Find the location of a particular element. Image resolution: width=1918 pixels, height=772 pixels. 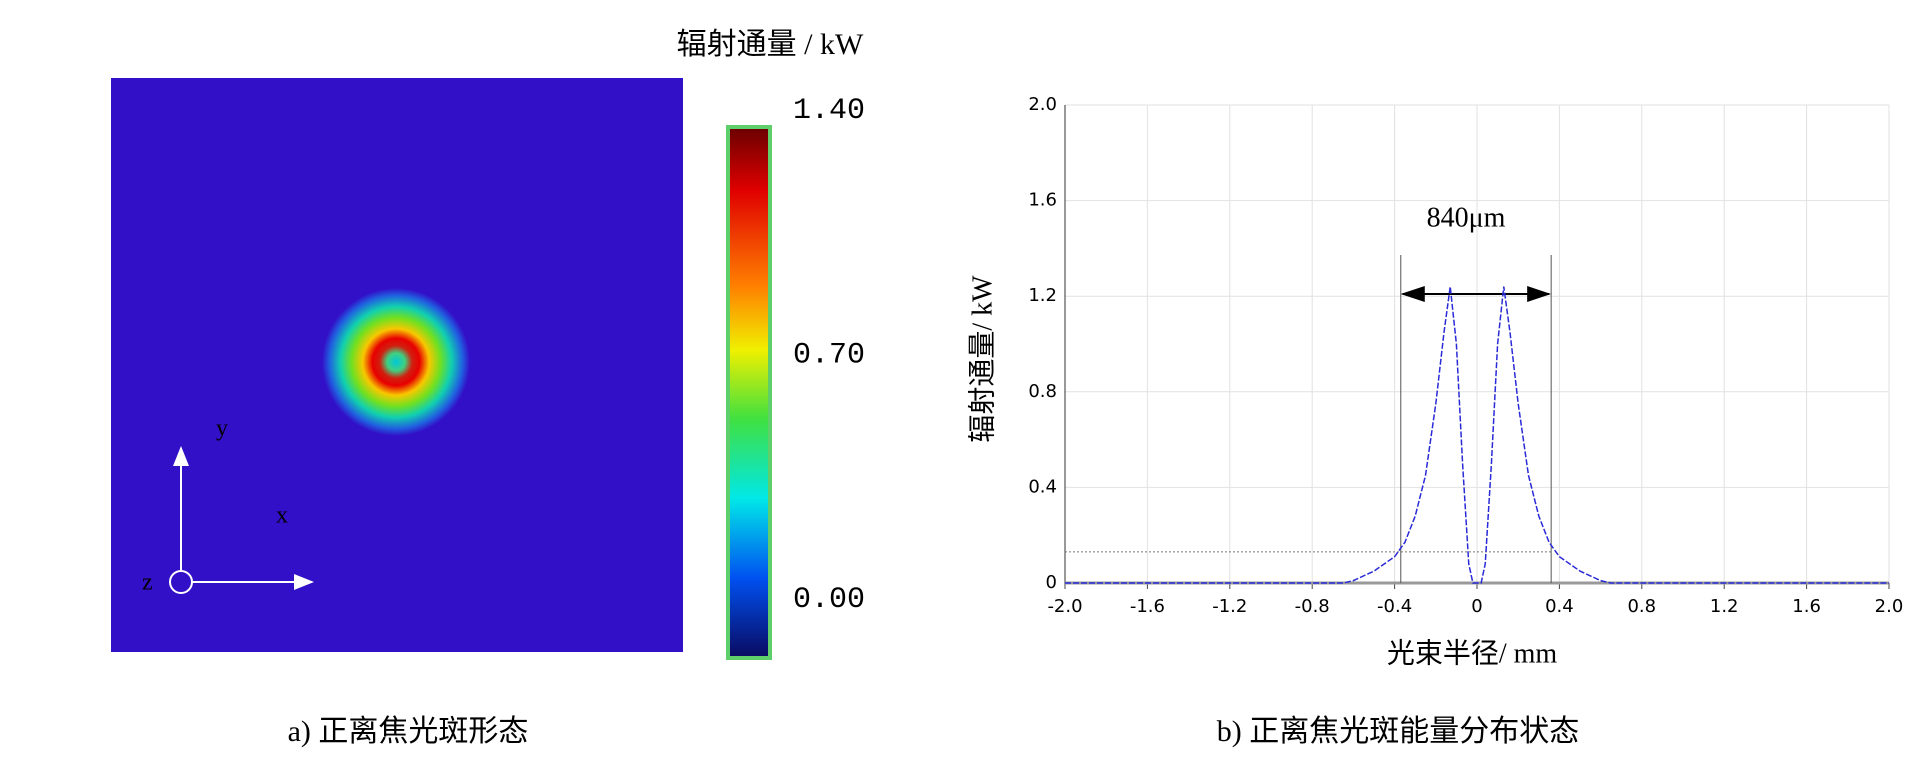

axis-label: x is located at coordinates (282, 516).